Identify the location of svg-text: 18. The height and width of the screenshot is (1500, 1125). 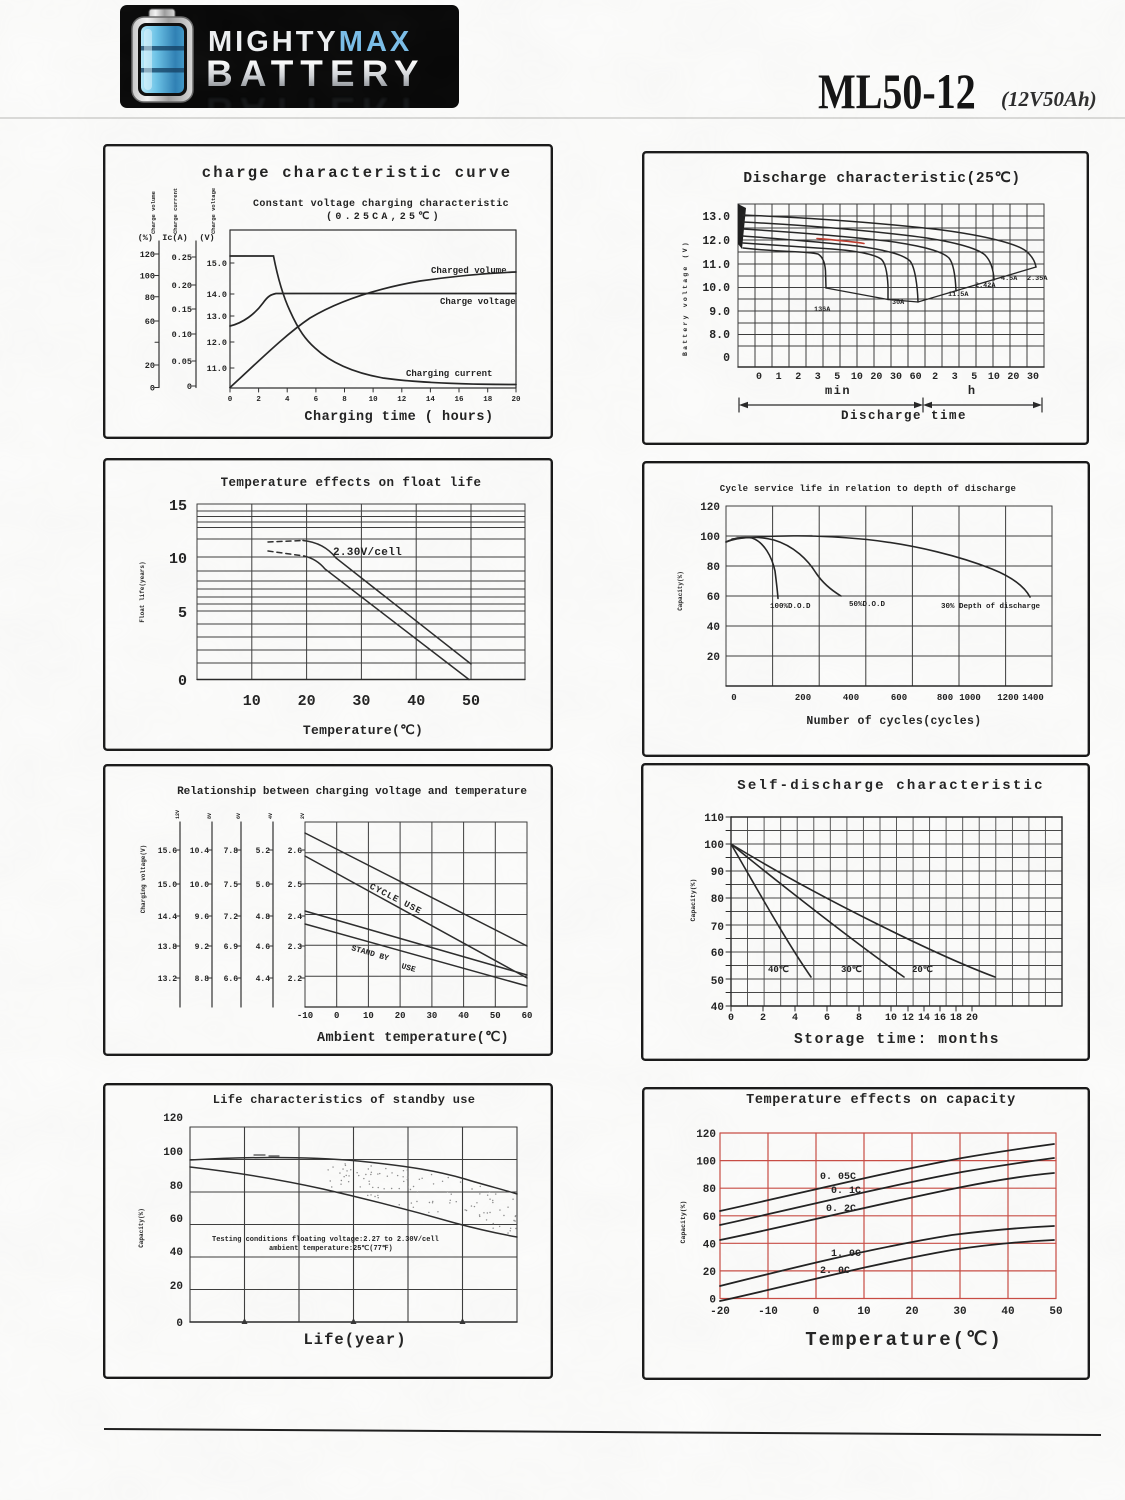
(488, 400).